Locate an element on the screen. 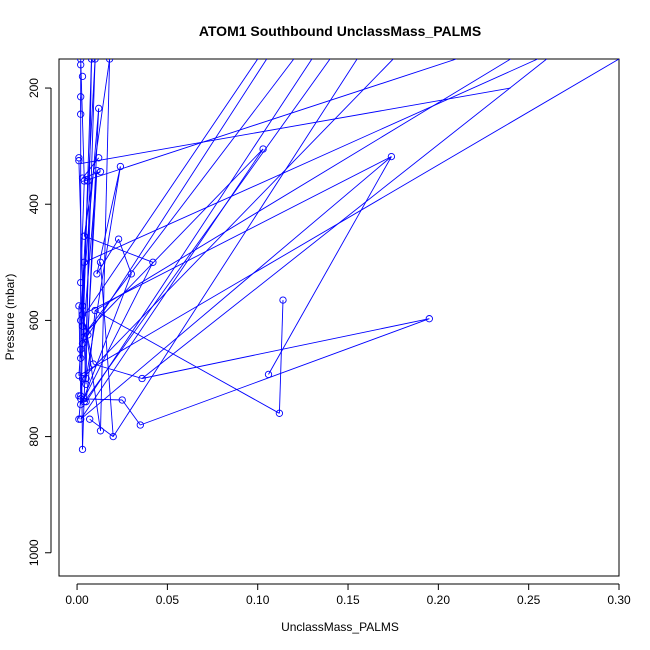 This screenshot has width=650, height=650. x-tick-label: 0.20 is located at coordinates (439, 600).